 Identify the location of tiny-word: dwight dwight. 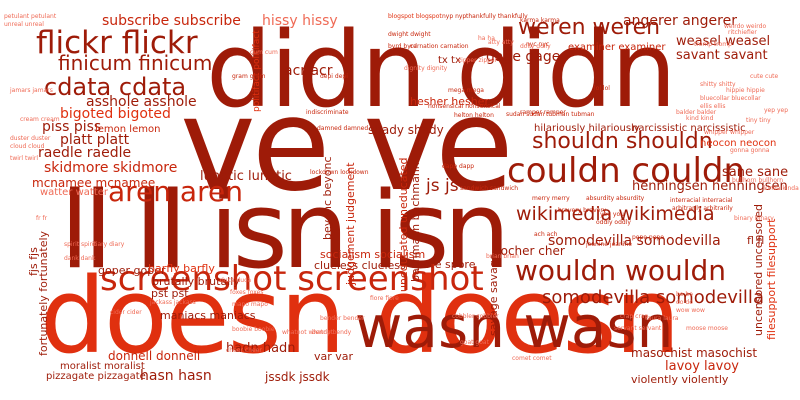
(409, 34).